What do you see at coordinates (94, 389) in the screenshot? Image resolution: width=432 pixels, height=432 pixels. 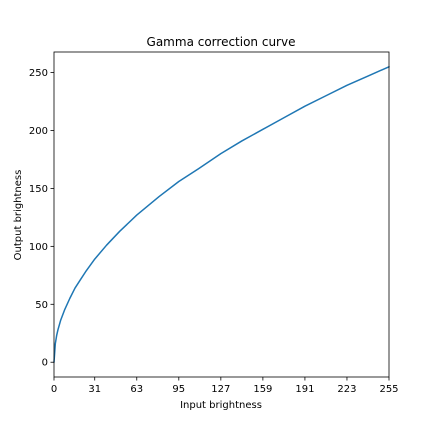 I see `x-tick-label: 31` at bounding box center [94, 389].